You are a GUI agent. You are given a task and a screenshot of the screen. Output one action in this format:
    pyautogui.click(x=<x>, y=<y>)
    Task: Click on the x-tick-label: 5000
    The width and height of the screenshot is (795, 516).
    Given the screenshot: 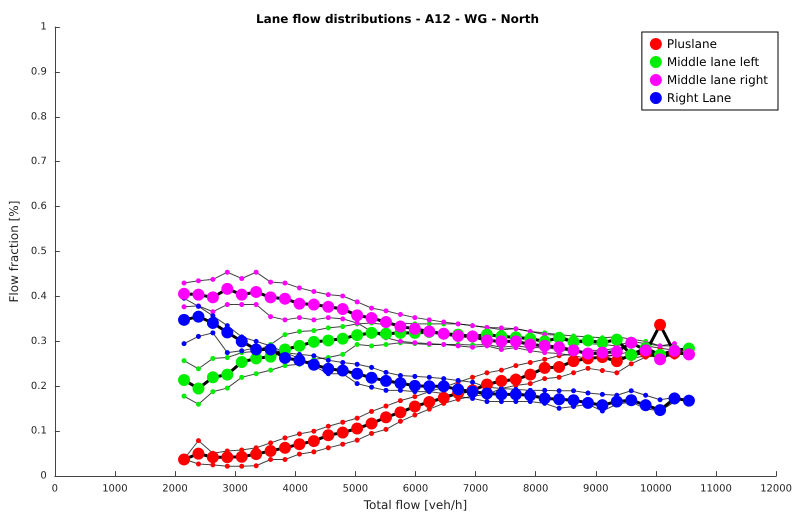 What is the action you would take?
    pyautogui.click(x=355, y=489)
    